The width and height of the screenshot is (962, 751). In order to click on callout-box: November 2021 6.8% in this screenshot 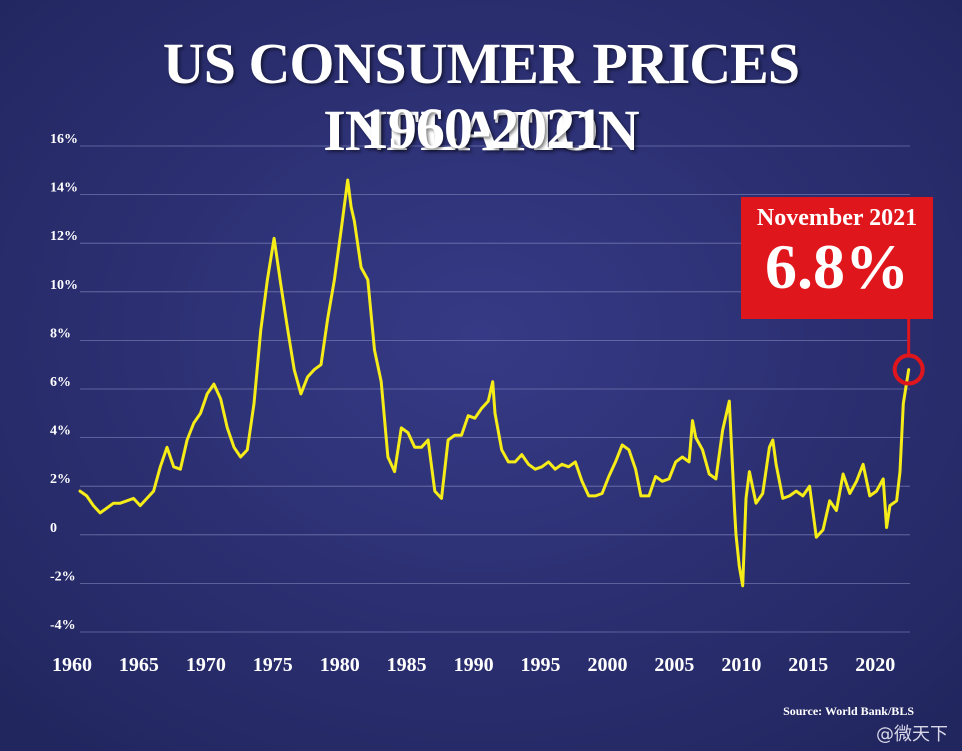, I will do `click(837, 258)`.